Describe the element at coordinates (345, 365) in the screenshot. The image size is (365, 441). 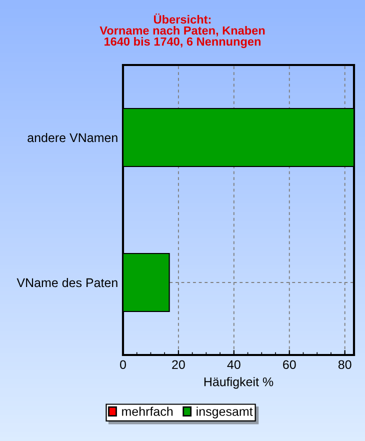
I see `x-tick-label: 80` at that location.